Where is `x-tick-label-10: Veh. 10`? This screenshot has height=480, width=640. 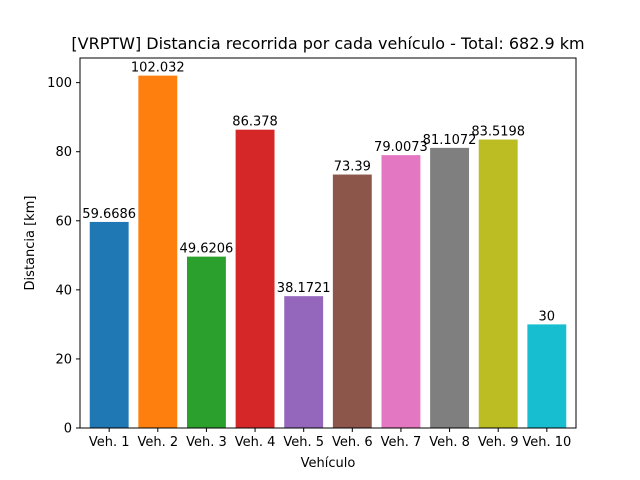
x-tick-label-10: Veh. 10 is located at coordinates (546, 442).